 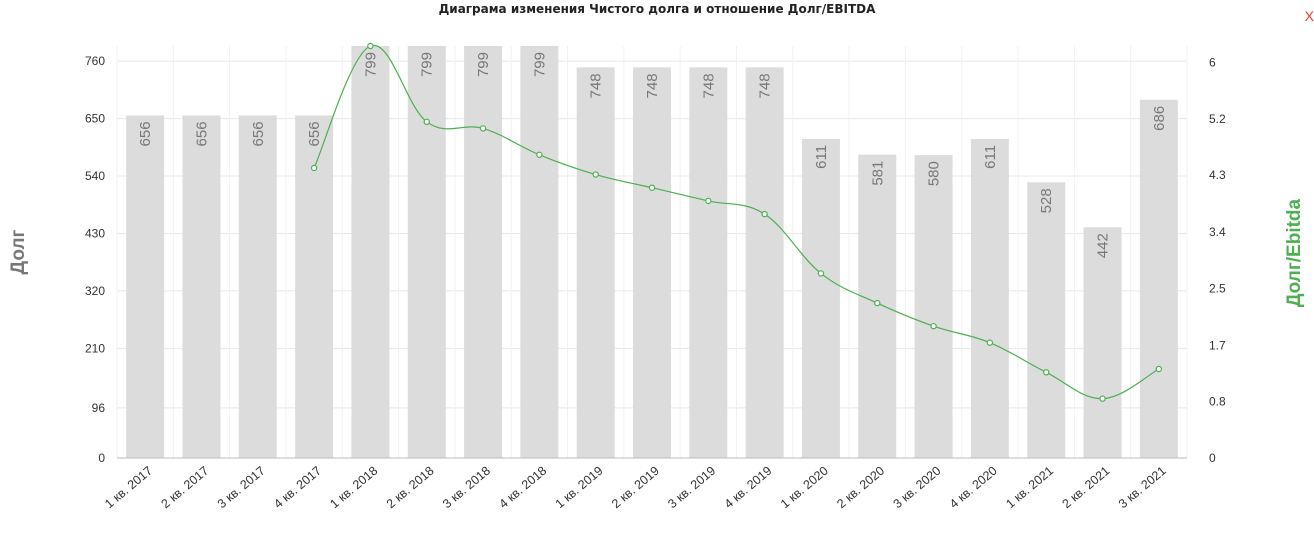 I want to click on y-tick-label-left: 650, so click(x=95, y=119).